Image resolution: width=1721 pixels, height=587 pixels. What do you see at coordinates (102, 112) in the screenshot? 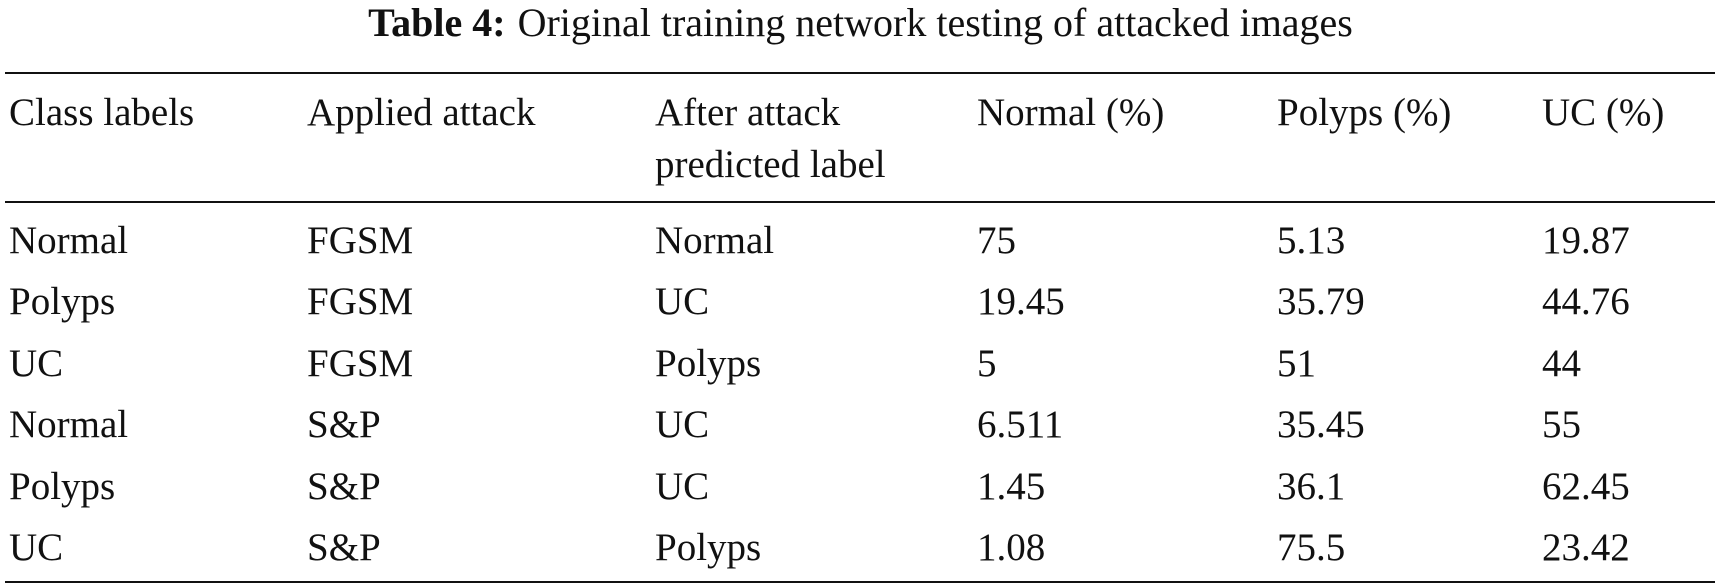
I see `header-cell: Class labels` at bounding box center [102, 112].